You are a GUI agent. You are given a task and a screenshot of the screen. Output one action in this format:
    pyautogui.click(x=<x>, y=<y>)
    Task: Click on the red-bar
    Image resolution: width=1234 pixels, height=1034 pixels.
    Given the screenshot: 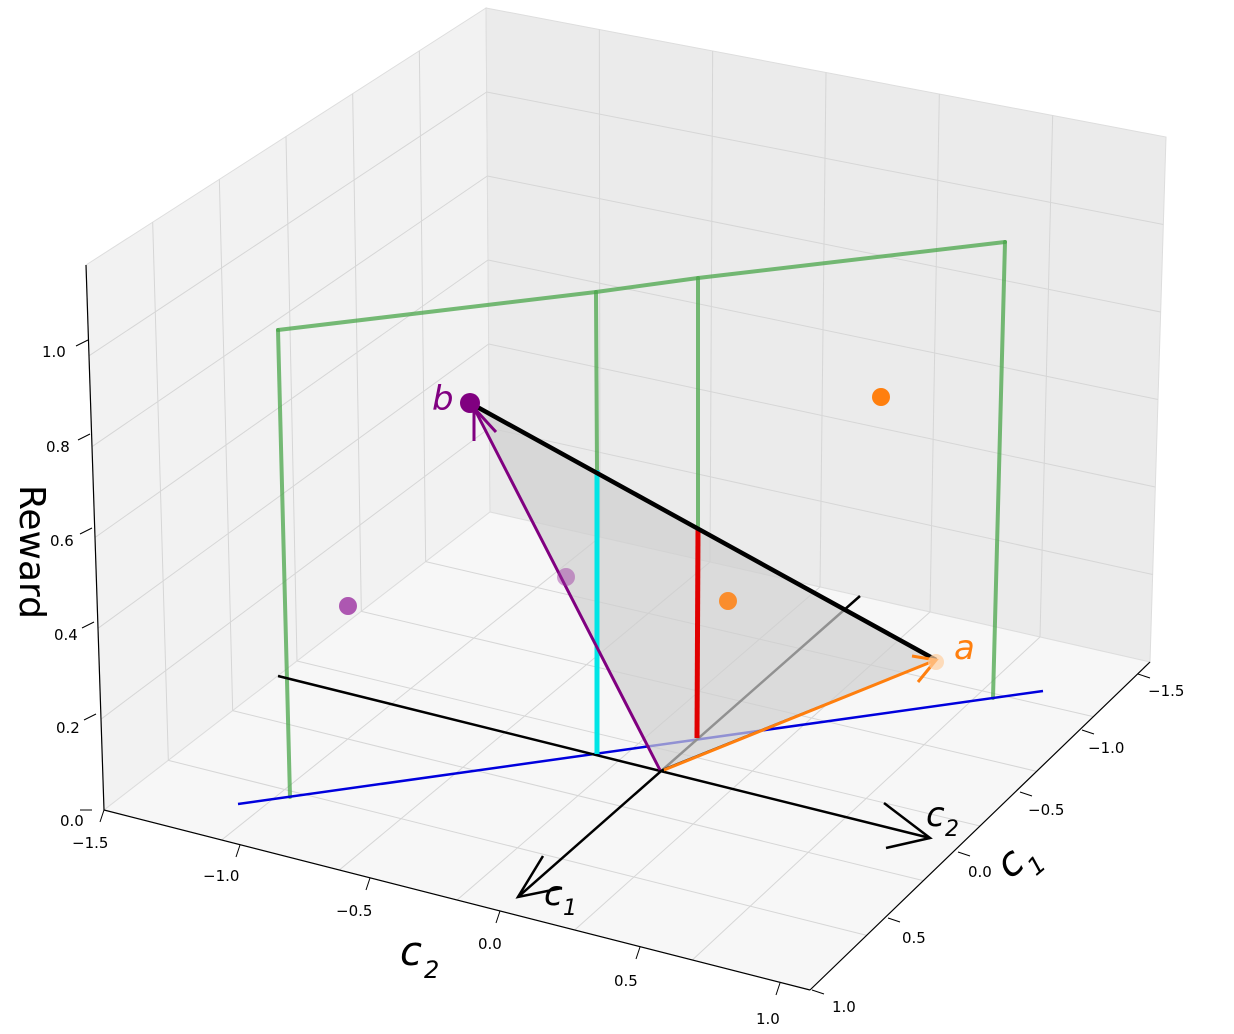 What is the action you would take?
    pyautogui.click(x=697, y=634)
    